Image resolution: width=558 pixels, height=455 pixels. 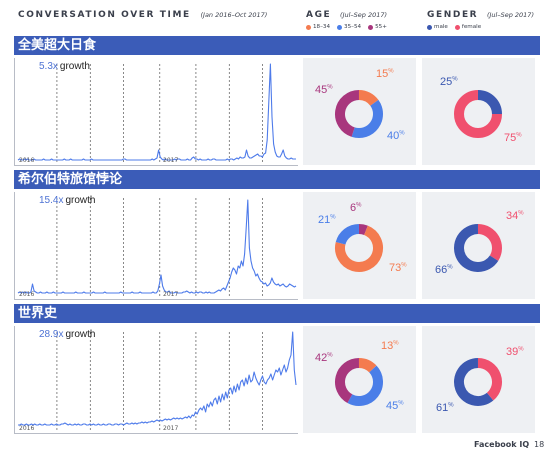 I want to click on pct-value: 40, so click(x=393, y=136).